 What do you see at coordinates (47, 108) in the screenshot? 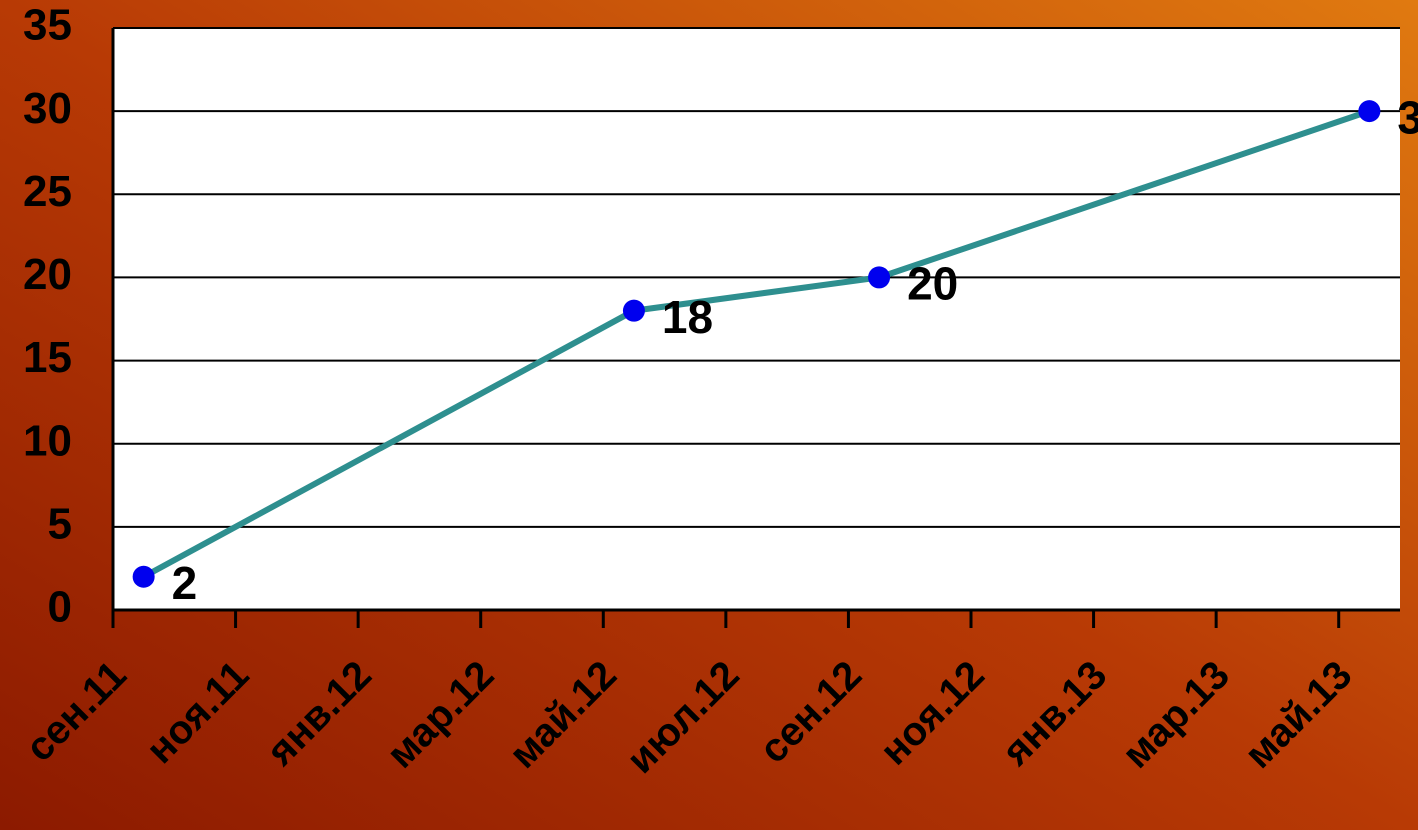
I see `y-tick-label: 30` at bounding box center [47, 108].